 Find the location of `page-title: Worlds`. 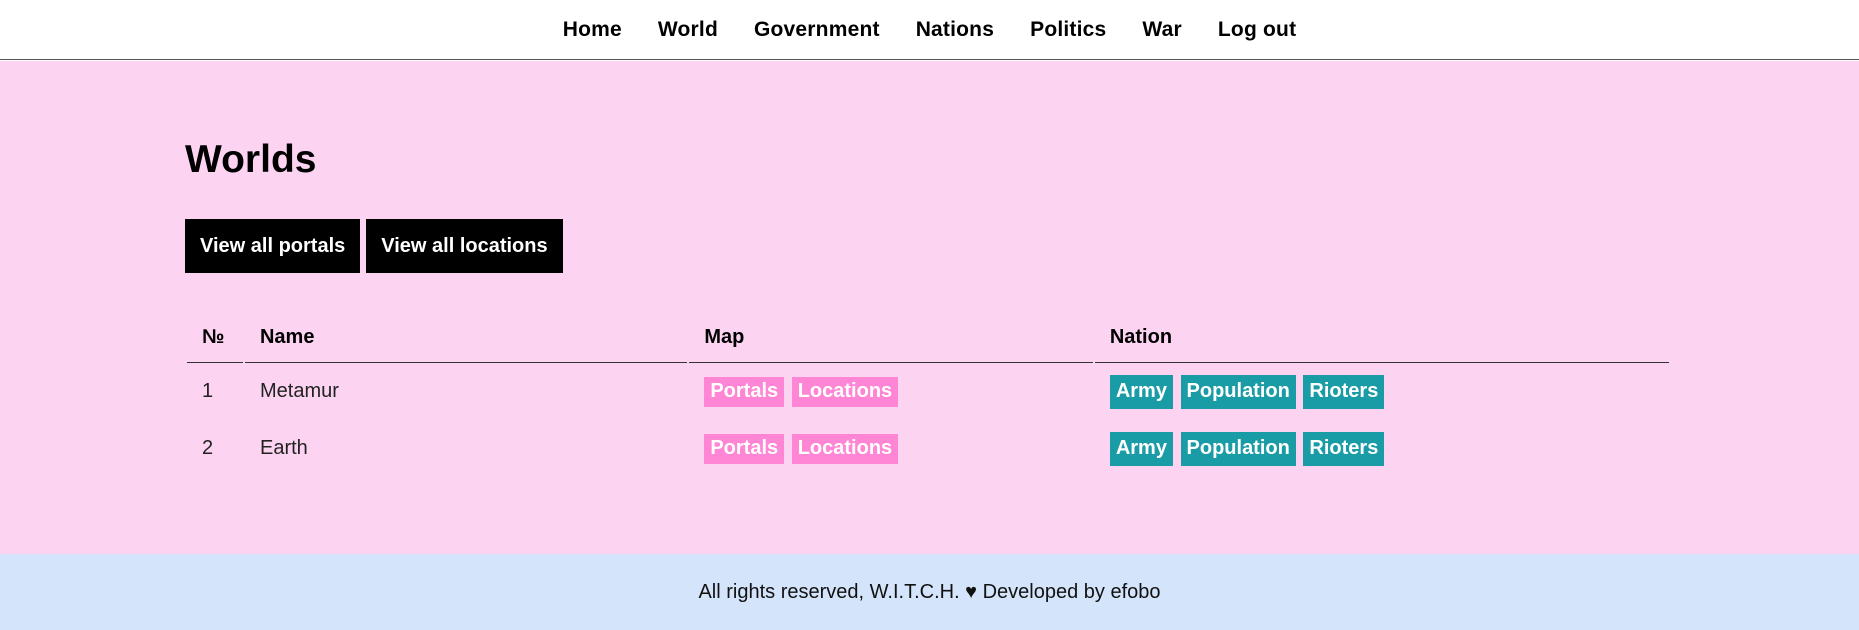

page-title: Worlds is located at coordinates (251, 159).